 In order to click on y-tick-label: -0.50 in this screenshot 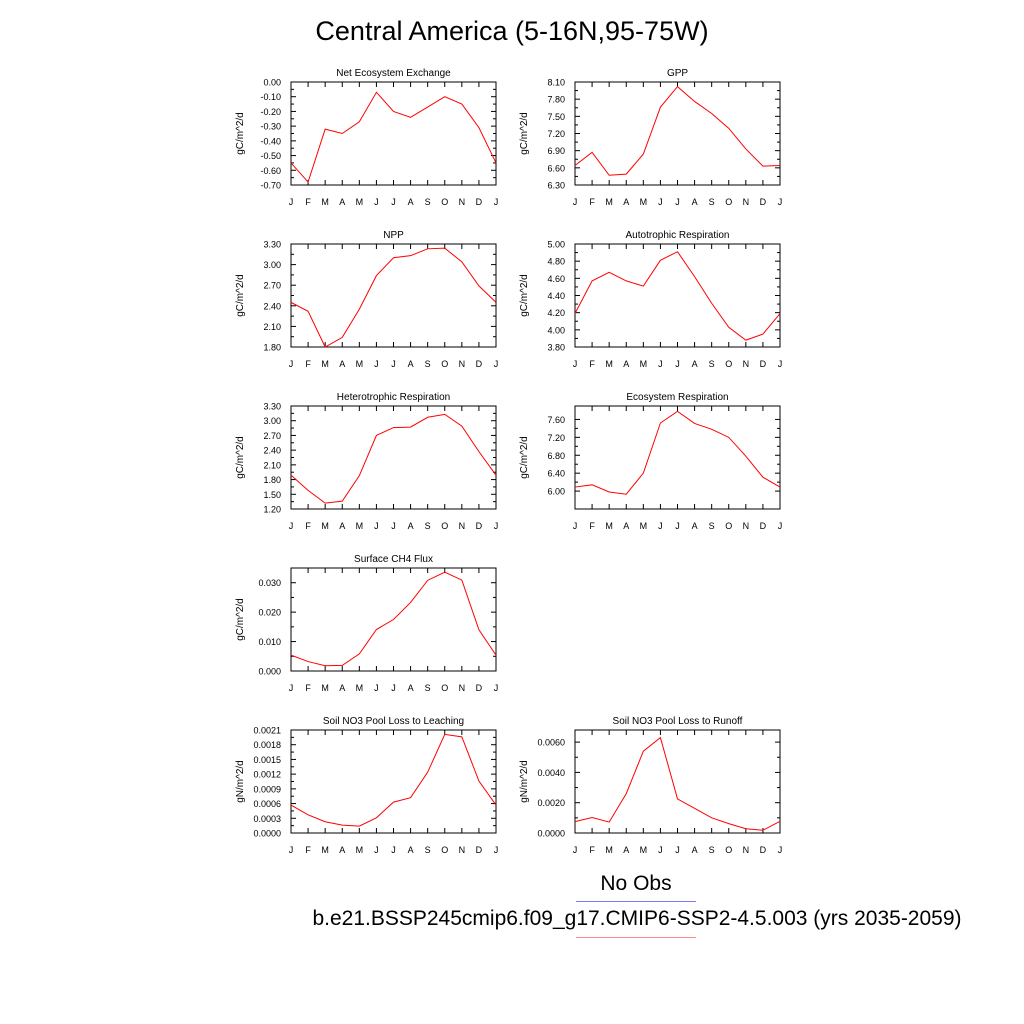, I will do `click(270, 156)`.